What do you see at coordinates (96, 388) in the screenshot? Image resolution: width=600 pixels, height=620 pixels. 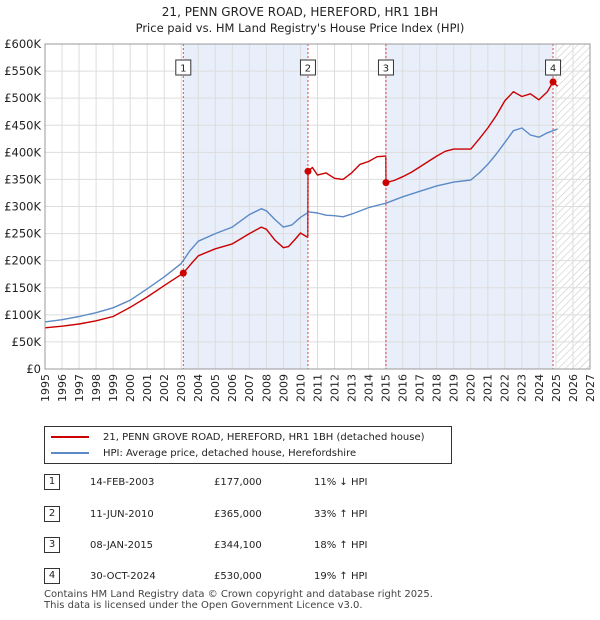 I see `x-tick-label: 1998` at bounding box center [96, 388].